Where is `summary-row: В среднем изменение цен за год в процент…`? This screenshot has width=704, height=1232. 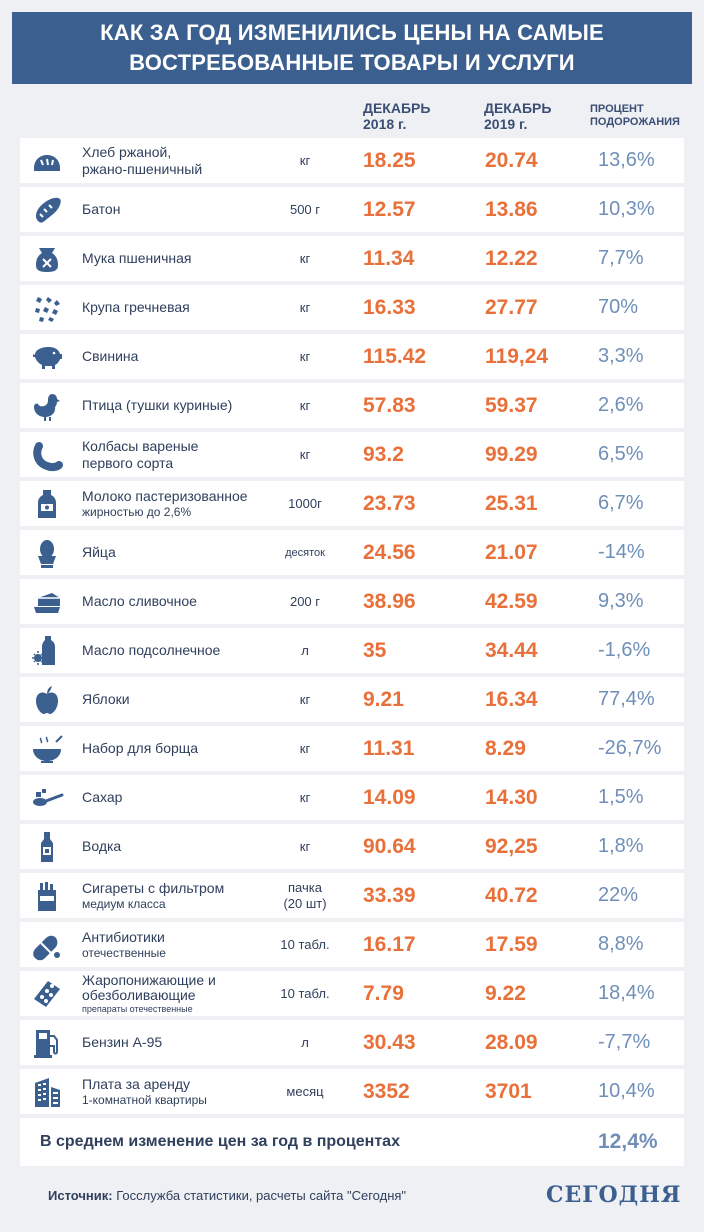 summary-row: В среднем изменение цен за год в процент… is located at coordinates (352, 1142).